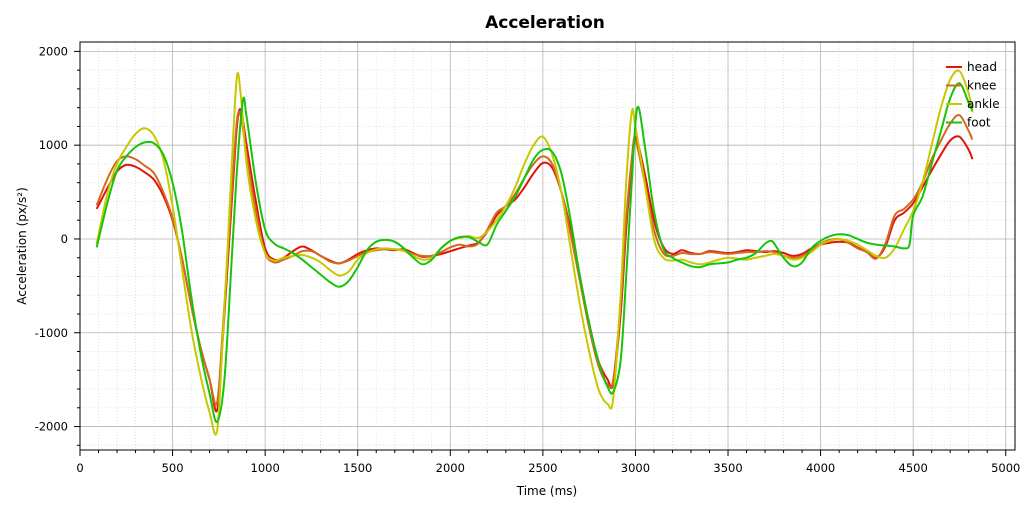 This screenshot has width=1024, height=512. What do you see at coordinates (545, 23) in the screenshot?
I see `chart-title: Acceleration` at bounding box center [545, 23].